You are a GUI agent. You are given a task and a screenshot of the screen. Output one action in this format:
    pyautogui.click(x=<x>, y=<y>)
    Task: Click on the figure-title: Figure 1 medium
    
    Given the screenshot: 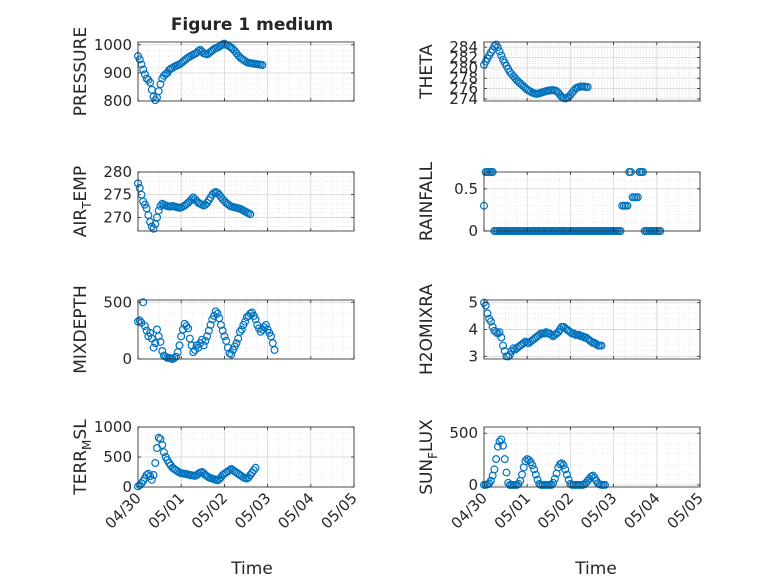 What is the action you would take?
    pyautogui.click(x=252, y=25)
    